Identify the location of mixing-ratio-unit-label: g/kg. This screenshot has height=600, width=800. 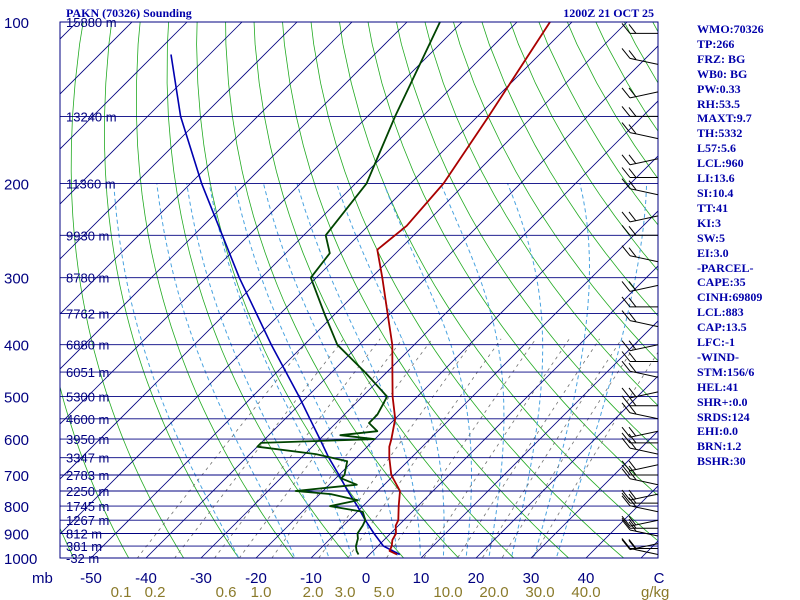
(655, 592).